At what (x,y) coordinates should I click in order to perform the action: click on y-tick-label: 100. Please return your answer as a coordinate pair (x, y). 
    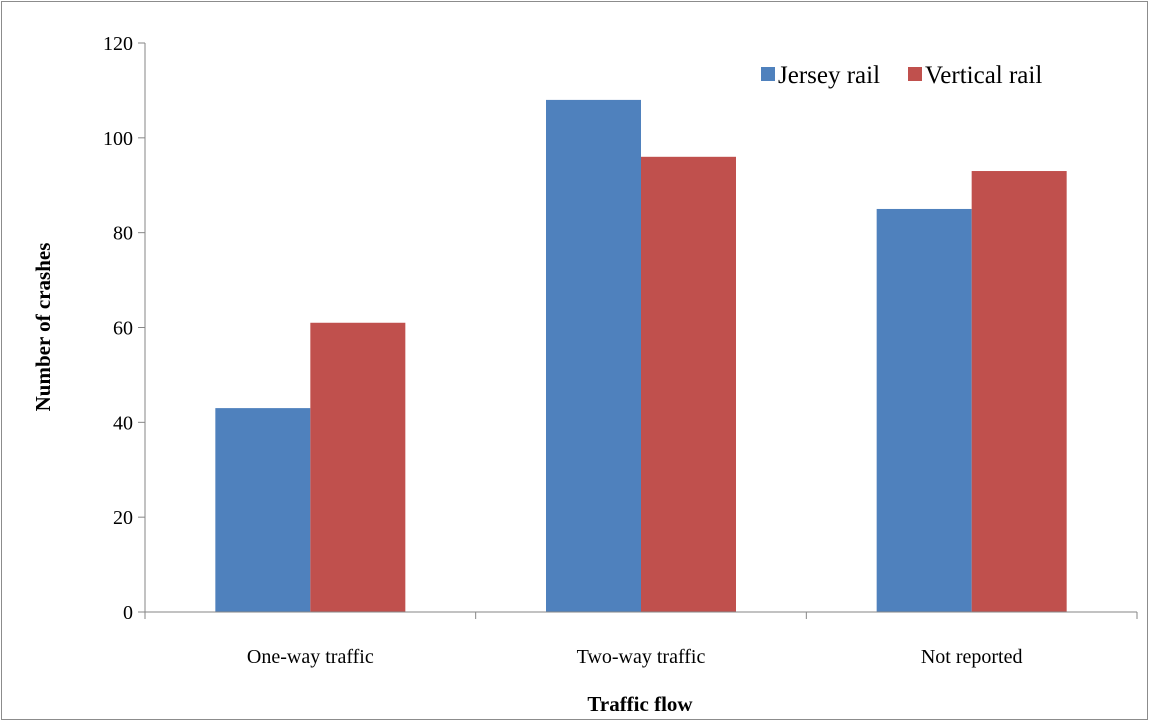
    Looking at the image, I should click on (118, 139).